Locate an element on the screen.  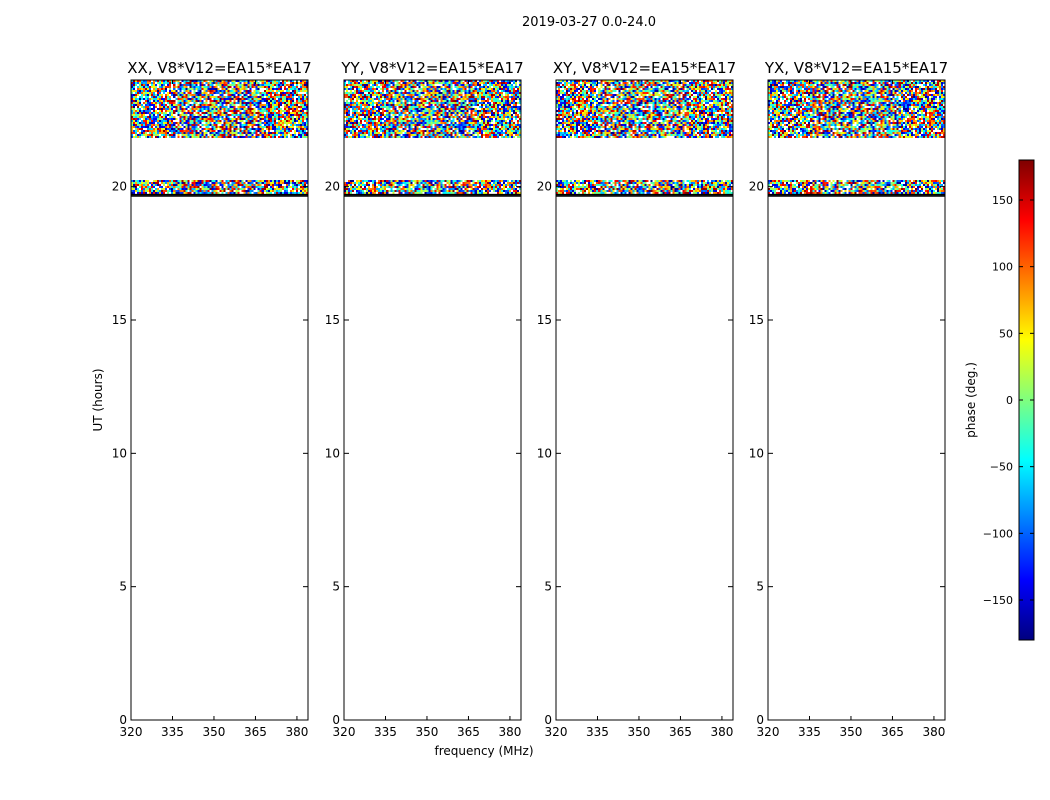
colorbar-tick-label: 50 is located at coordinates (1006, 333).